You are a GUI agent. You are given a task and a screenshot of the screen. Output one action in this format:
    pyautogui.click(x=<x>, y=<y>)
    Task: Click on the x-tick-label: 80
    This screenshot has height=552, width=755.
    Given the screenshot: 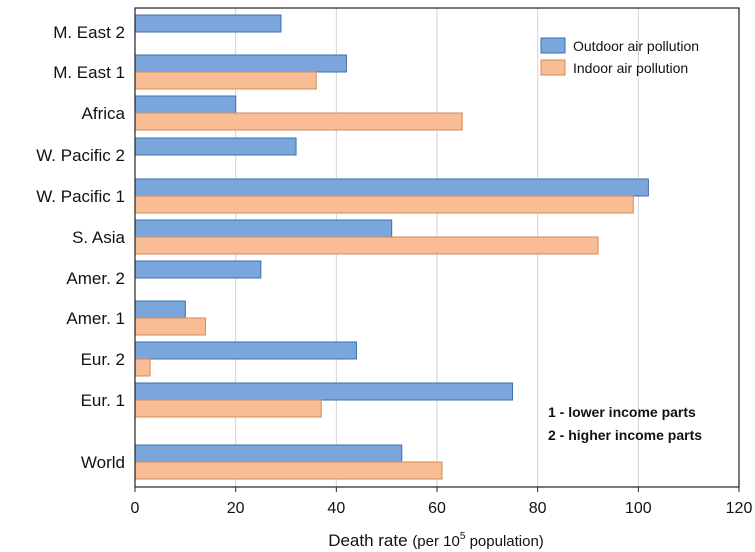 What is the action you would take?
    pyautogui.click(x=538, y=508)
    